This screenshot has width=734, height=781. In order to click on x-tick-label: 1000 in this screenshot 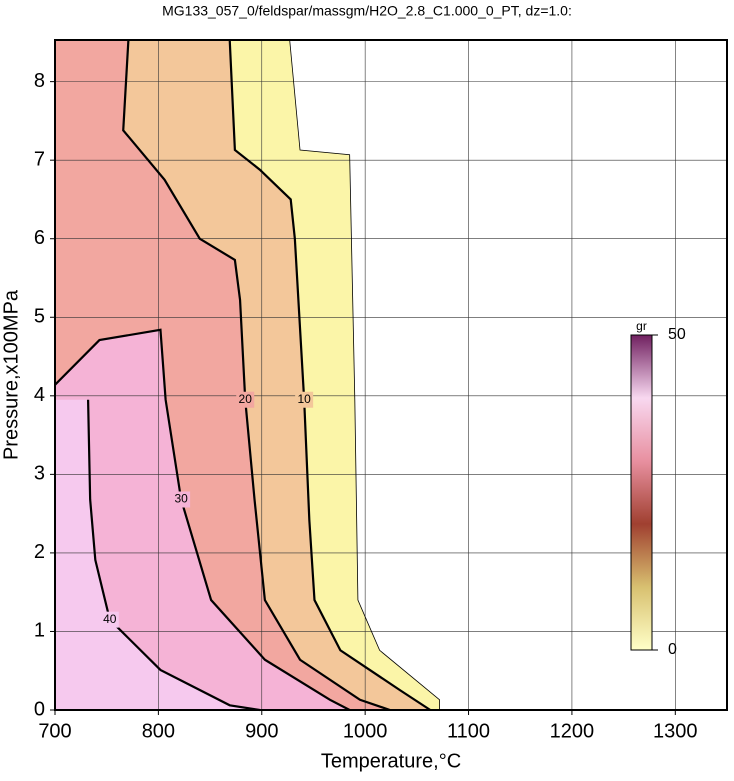, I will do `click(365, 731)`.